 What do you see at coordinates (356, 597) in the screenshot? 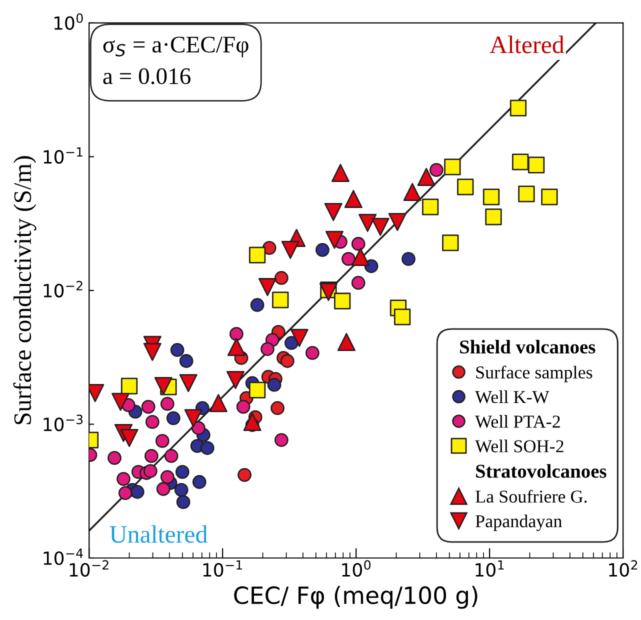
I see `x-axis-title: CEC/ Fφ (meq/100 g)` at bounding box center [356, 597].